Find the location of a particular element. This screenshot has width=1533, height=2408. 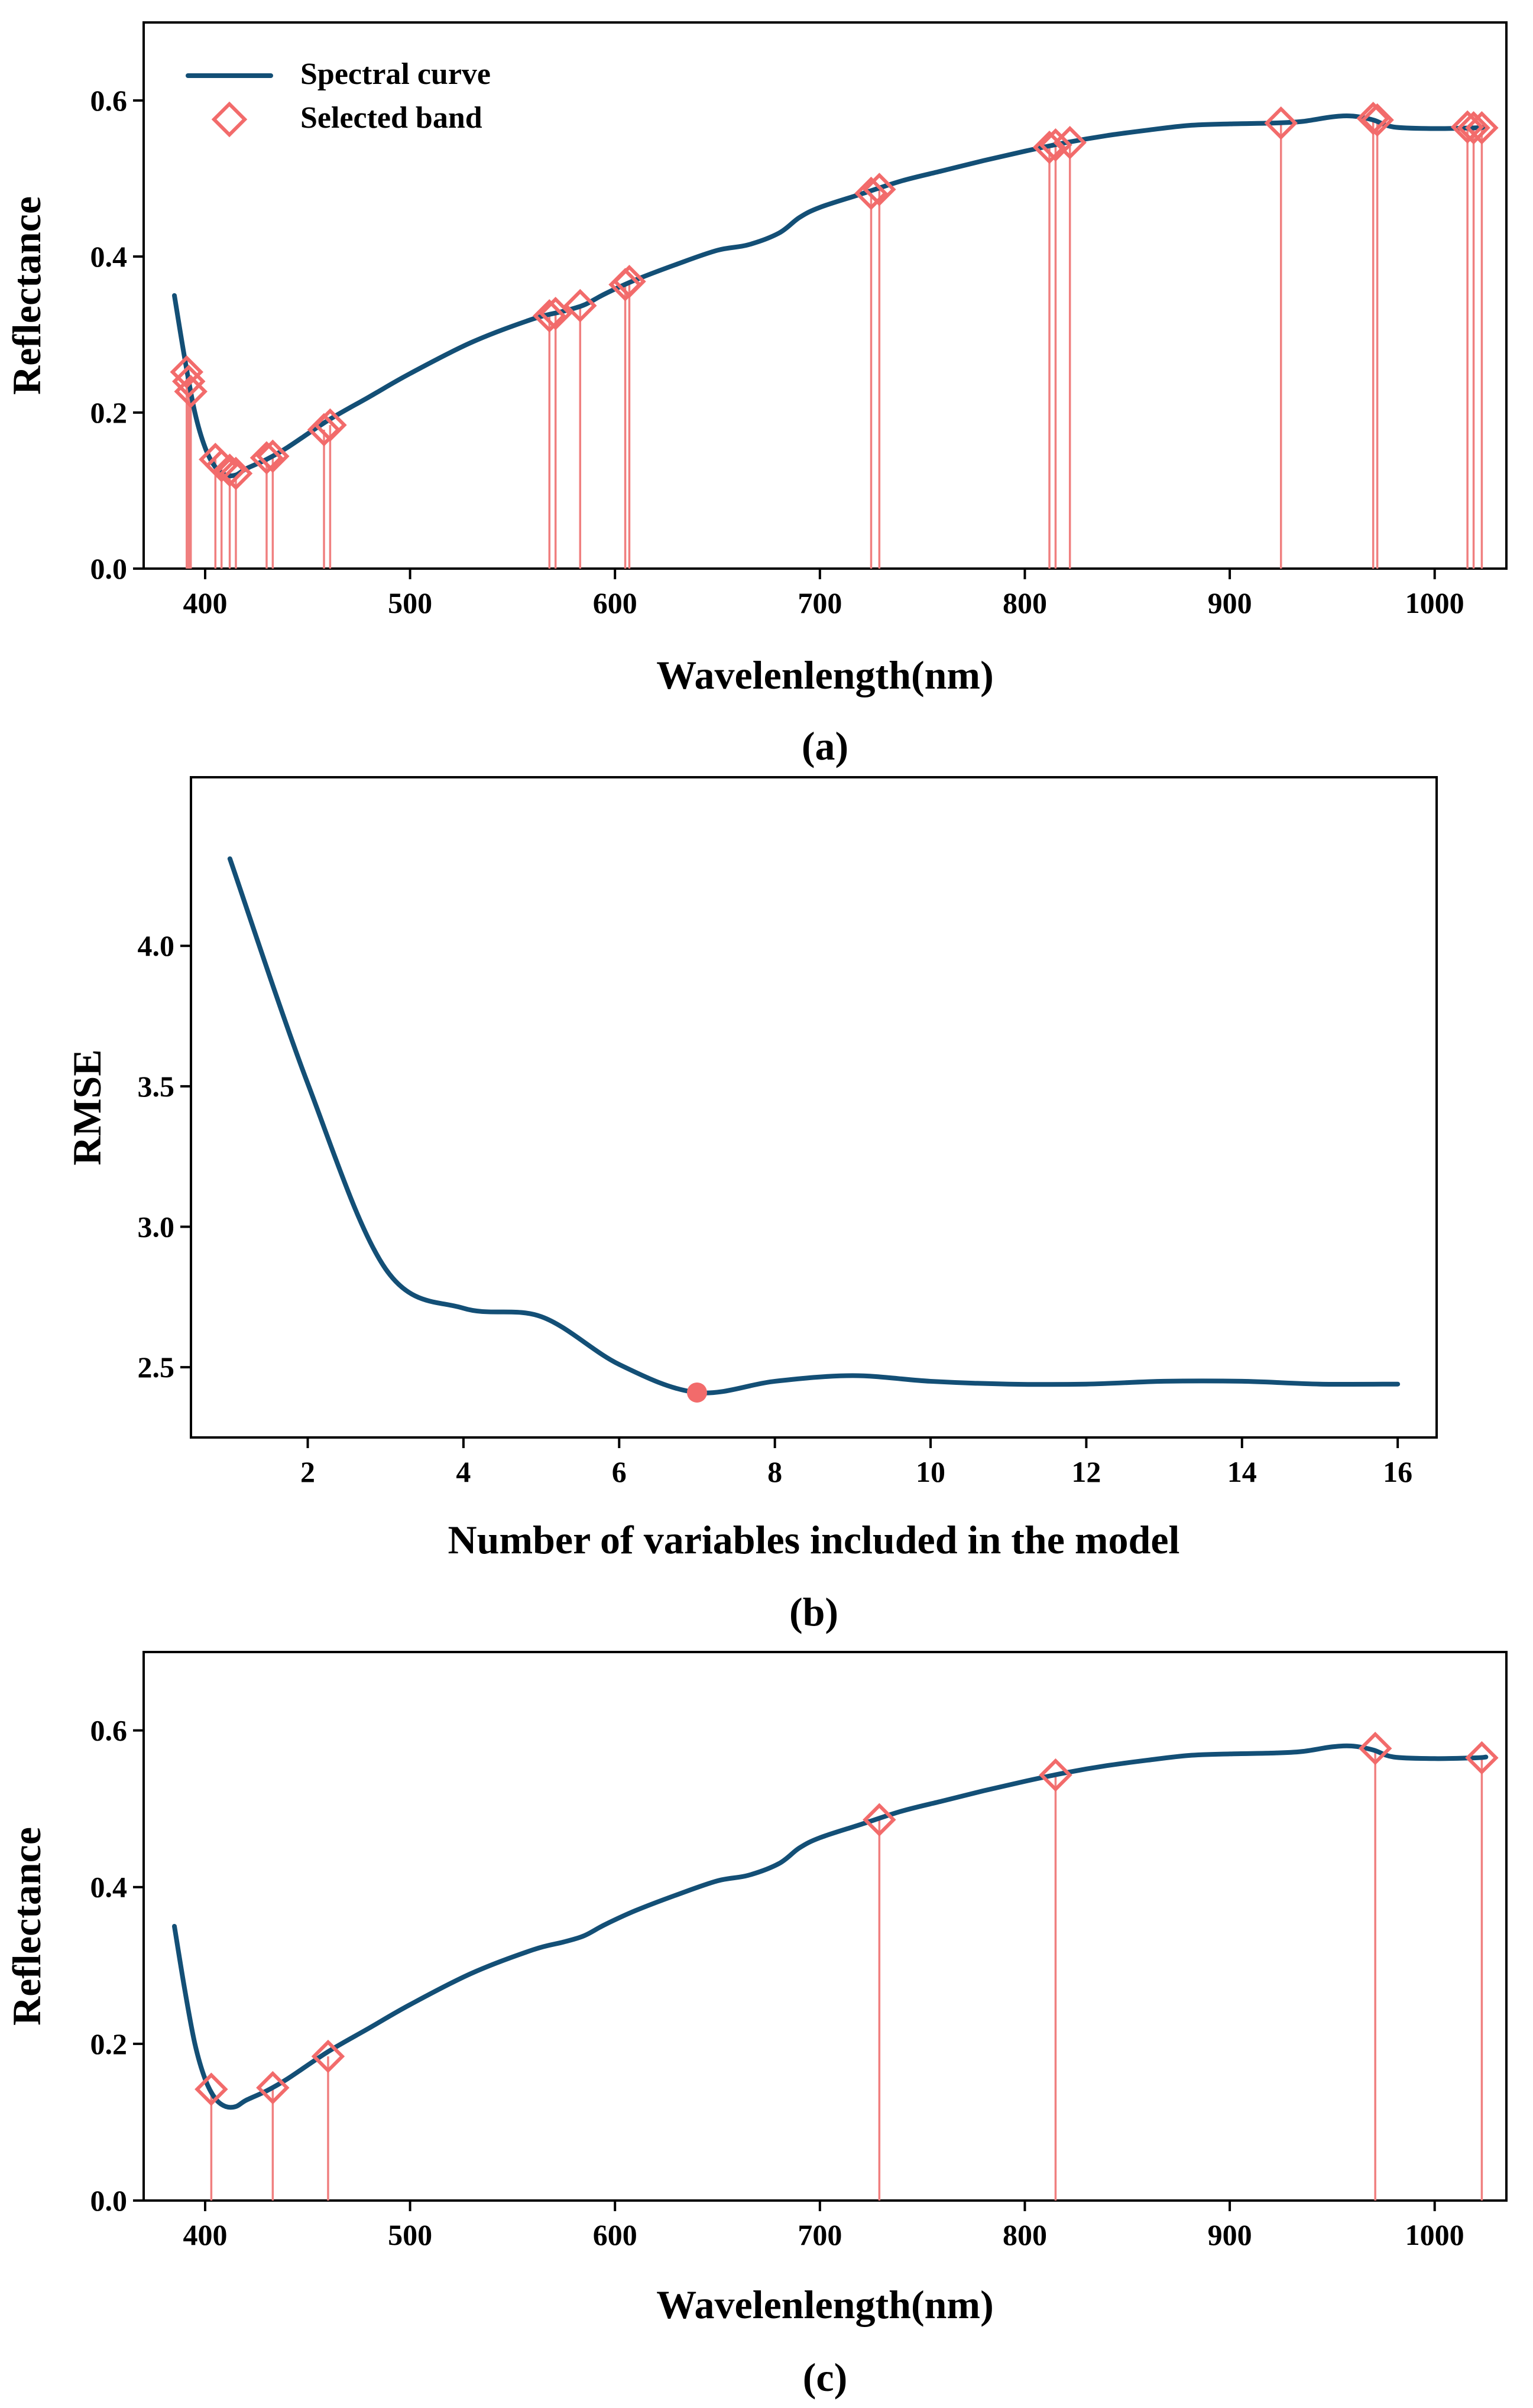

x-tick-label: 12 is located at coordinates (1086, 1471).